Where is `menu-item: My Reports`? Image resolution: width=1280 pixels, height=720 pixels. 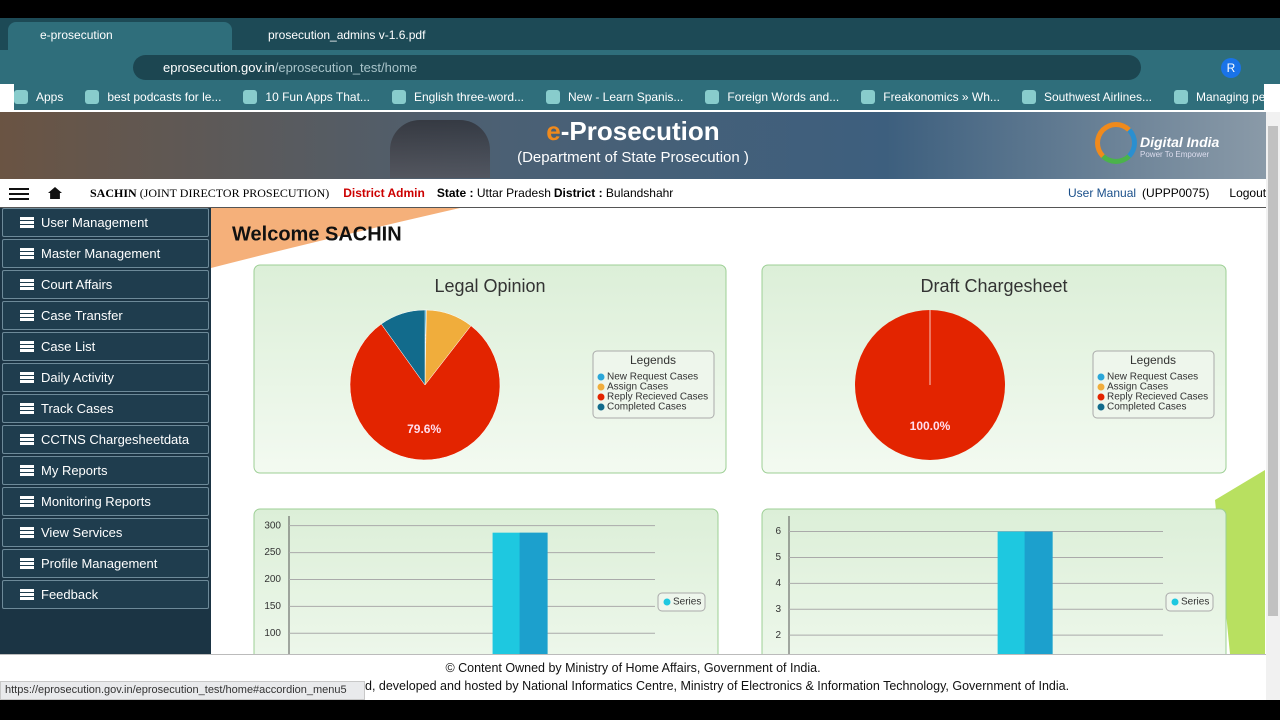 menu-item: My Reports is located at coordinates (105, 470).